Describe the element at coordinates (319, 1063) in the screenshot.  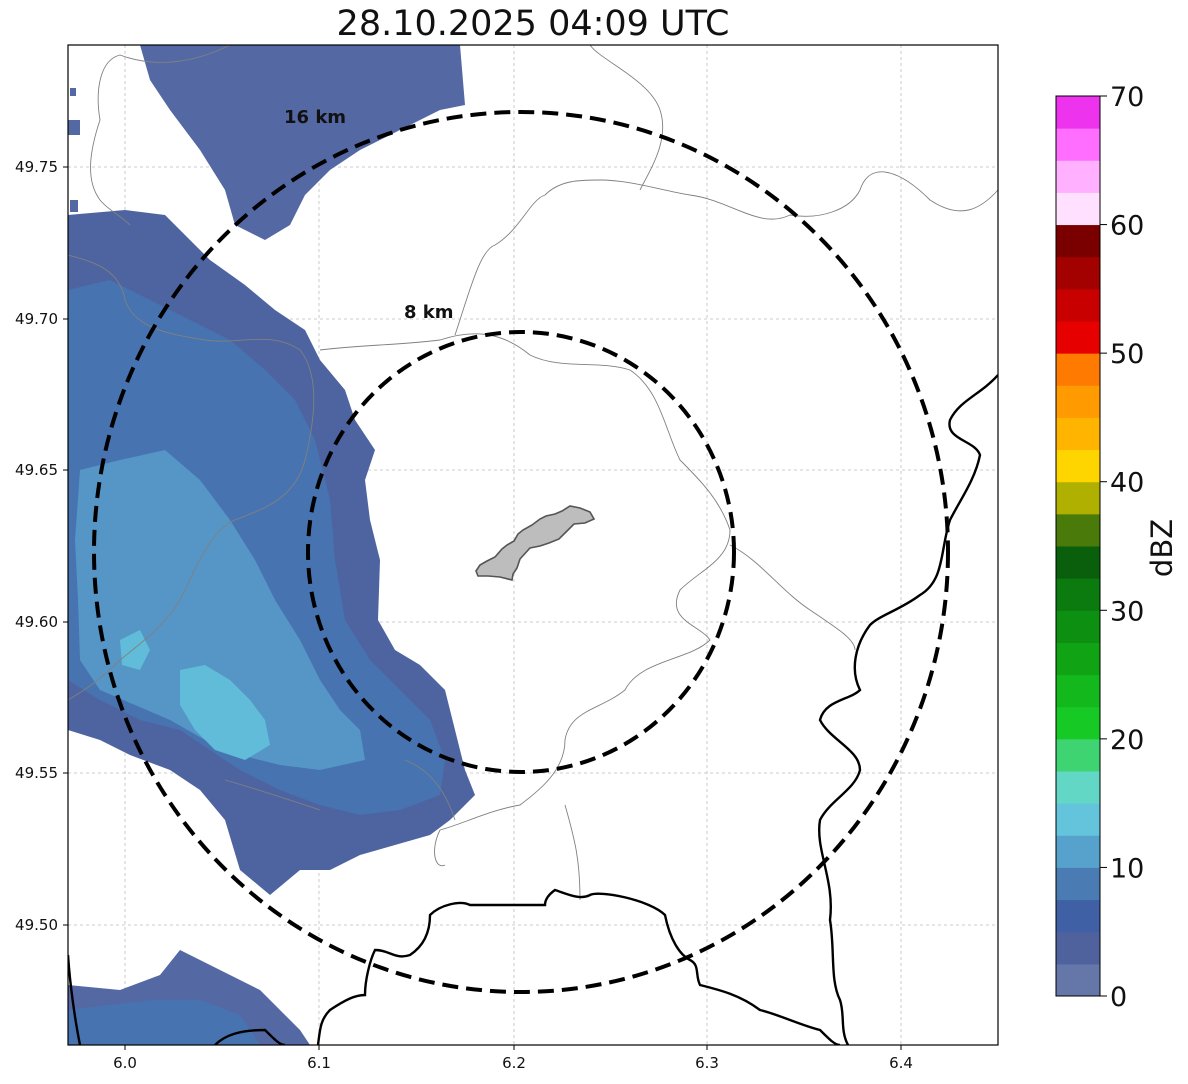
I see `x-tick-label: 6.1` at that location.